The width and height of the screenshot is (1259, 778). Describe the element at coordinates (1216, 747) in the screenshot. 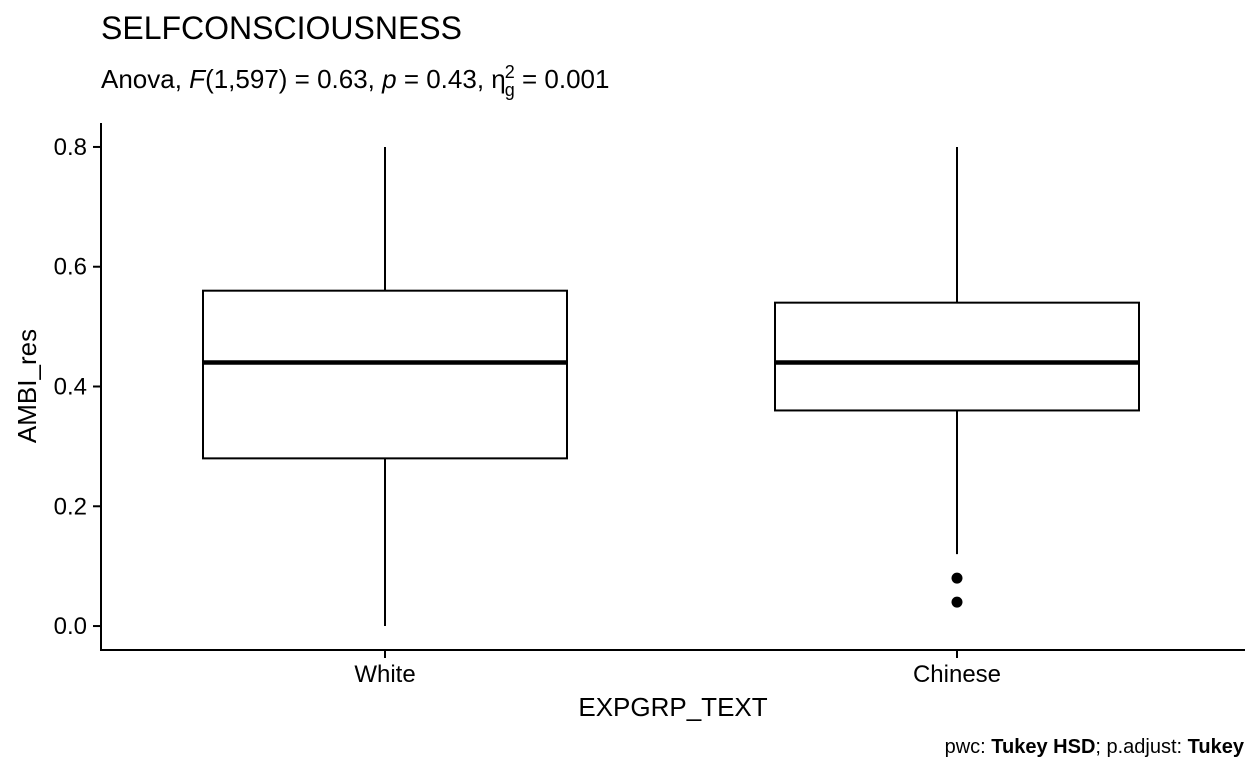

I see `caption-padj-value: Tukey` at that location.